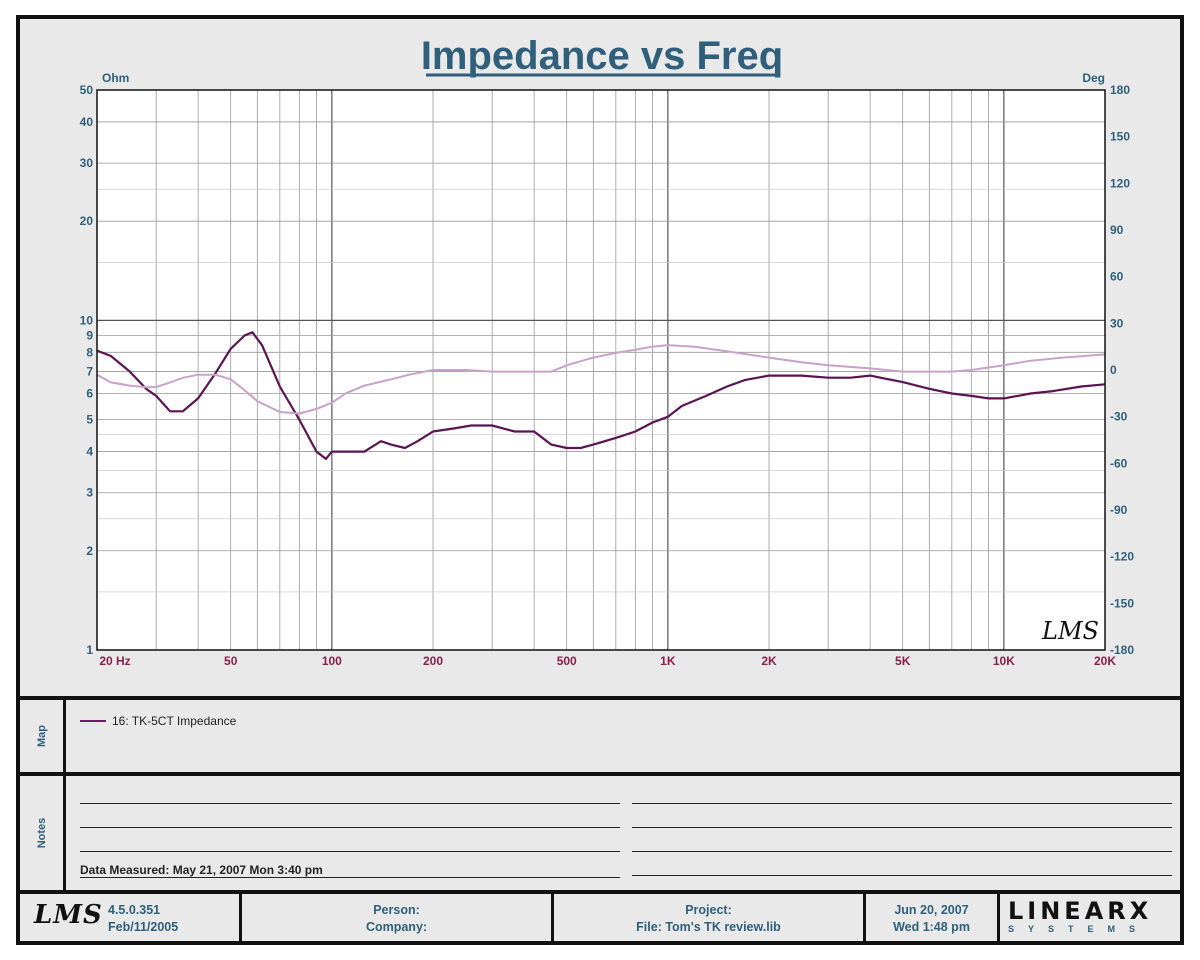  I want to click on x-tick-label: 500, so click(567, 661).